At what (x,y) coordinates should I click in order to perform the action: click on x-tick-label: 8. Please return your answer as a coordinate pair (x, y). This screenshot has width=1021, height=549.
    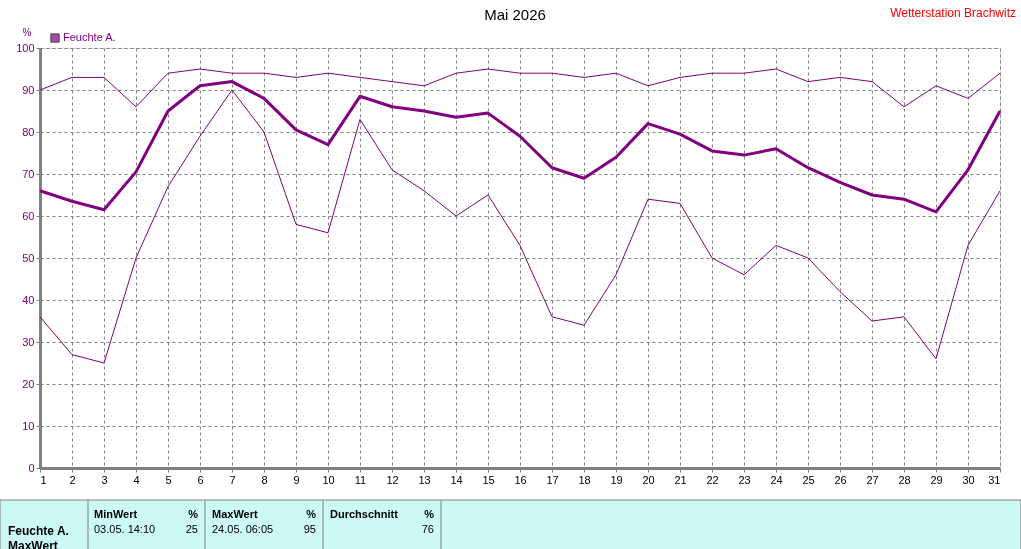
    Looking at the image, I should click on (264, 479).